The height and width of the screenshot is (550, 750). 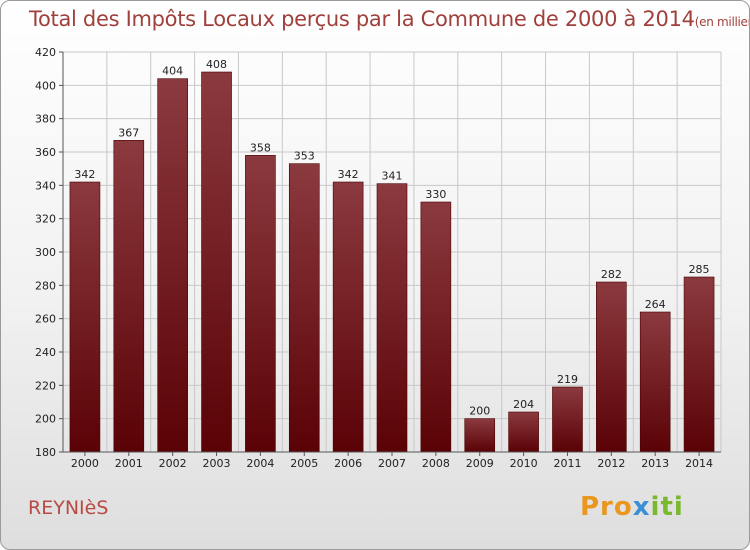 What do you see at coordinates (45, 352) in the screenshot?
I see `y-tick-label: 240` at bounding box center [45, 352].